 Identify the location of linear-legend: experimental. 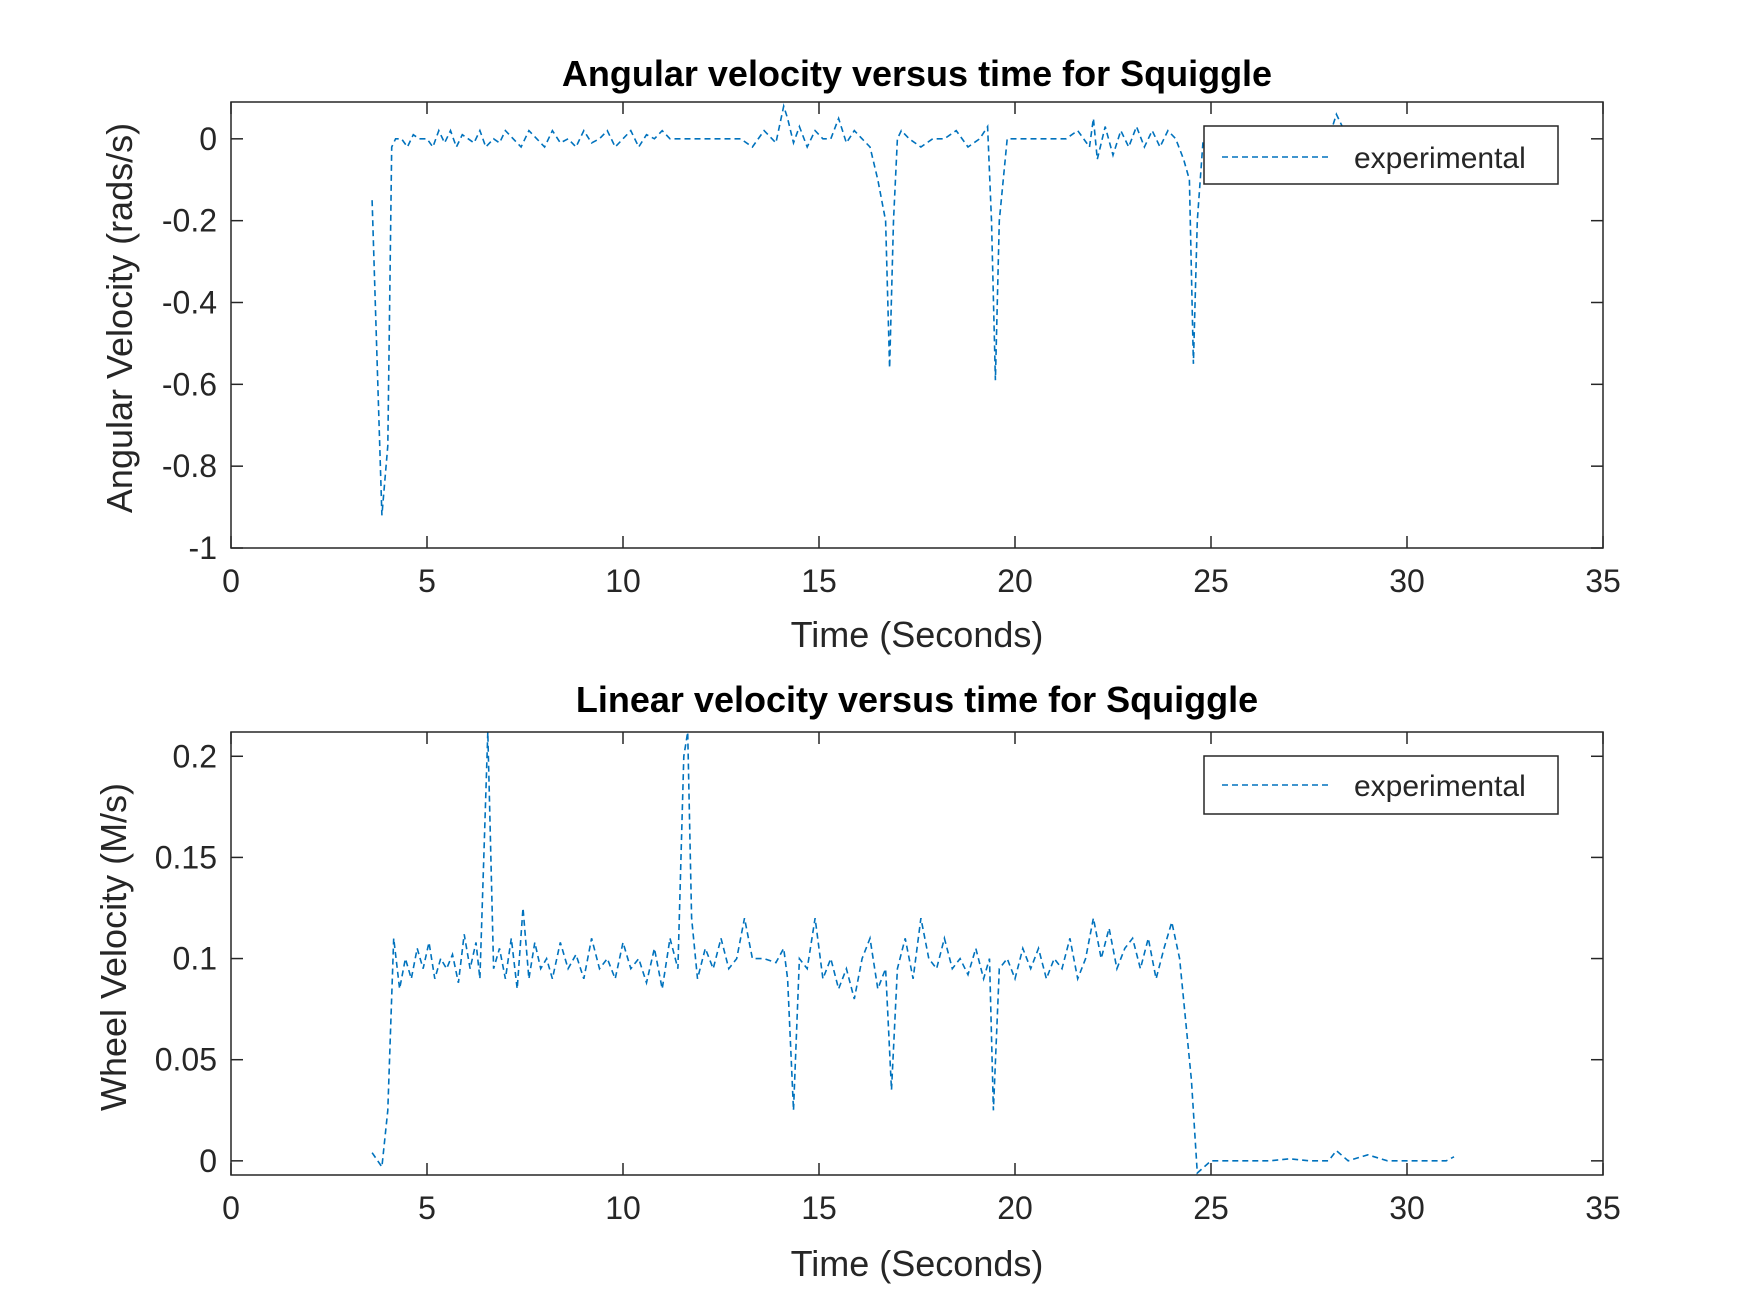
(1381, 785).